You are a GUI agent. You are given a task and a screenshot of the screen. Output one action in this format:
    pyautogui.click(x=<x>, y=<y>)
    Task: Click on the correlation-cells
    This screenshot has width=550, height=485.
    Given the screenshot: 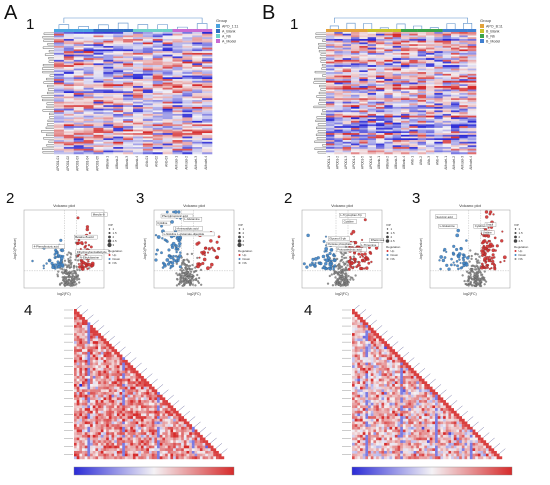 What is the action you would take?
    pyautogui.click(x=149, y=384)
    